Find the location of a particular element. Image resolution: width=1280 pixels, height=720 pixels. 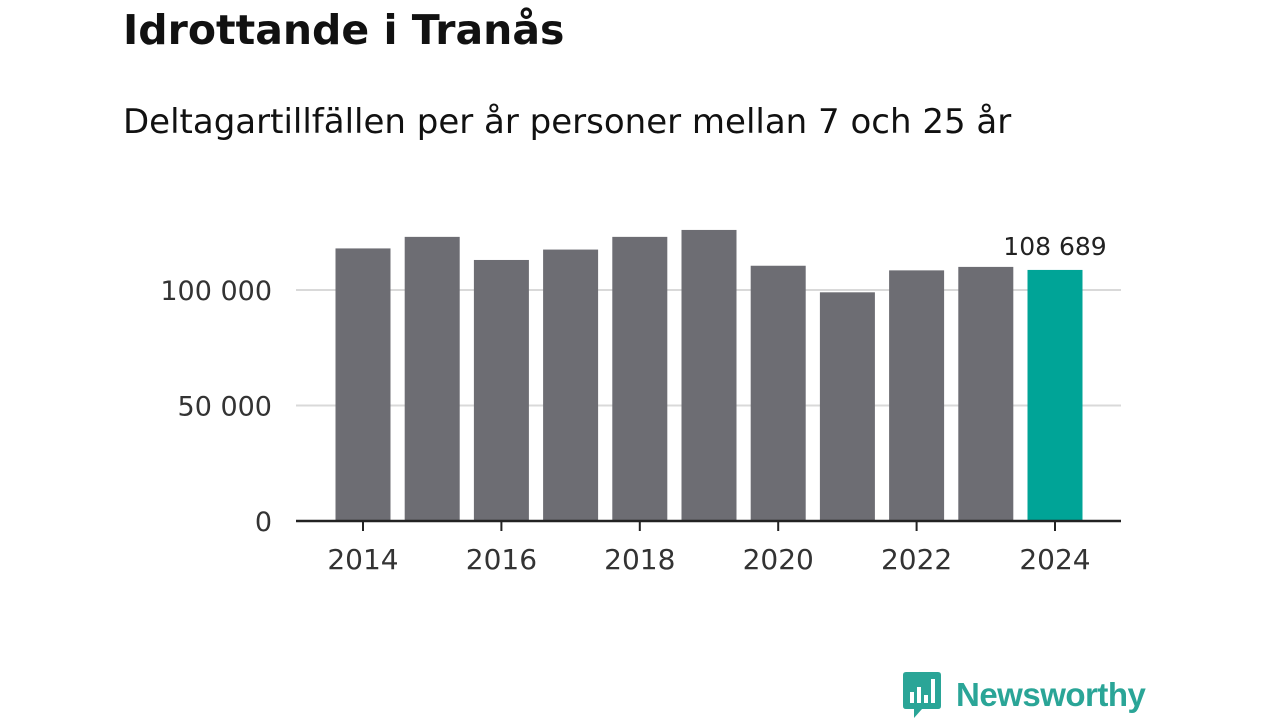

x-tick-label: 2016 is located at coordinates (501, 559).